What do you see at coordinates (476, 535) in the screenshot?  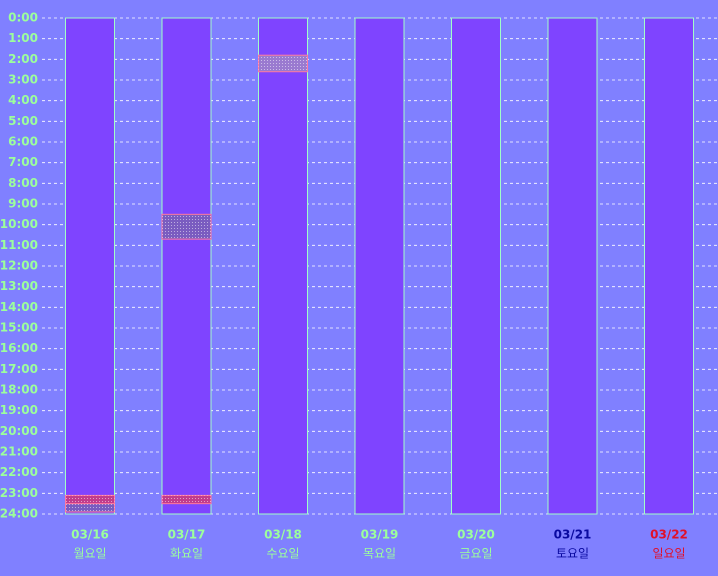 I see `date-label: 03/20` at bounding box center [476, 535].